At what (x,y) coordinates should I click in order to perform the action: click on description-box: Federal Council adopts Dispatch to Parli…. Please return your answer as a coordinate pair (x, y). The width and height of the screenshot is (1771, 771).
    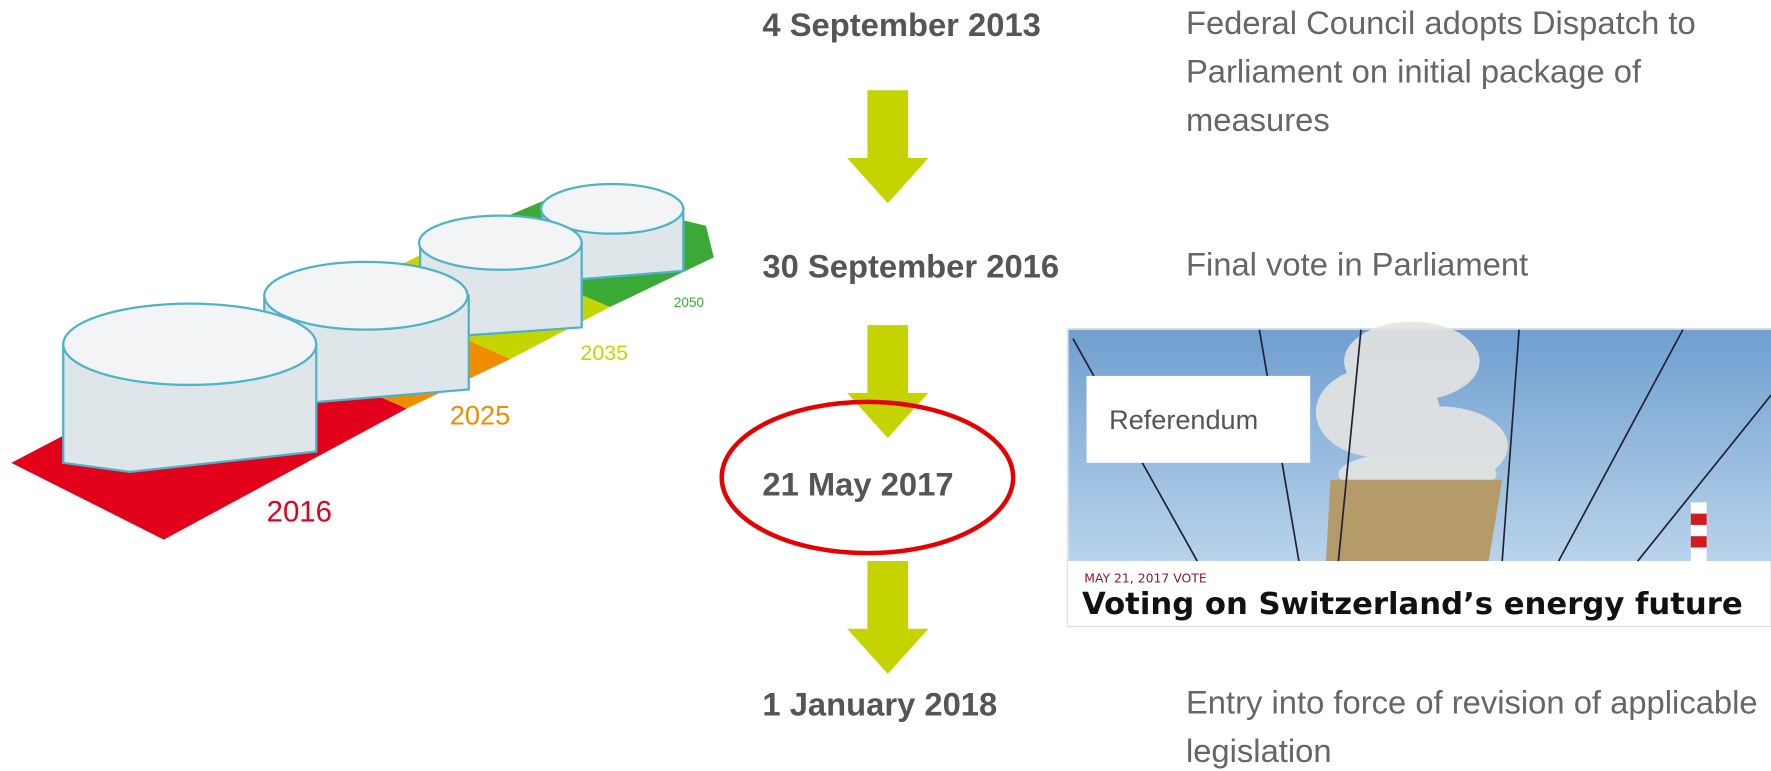
    Looking at the image, I should click on (1440, 72).